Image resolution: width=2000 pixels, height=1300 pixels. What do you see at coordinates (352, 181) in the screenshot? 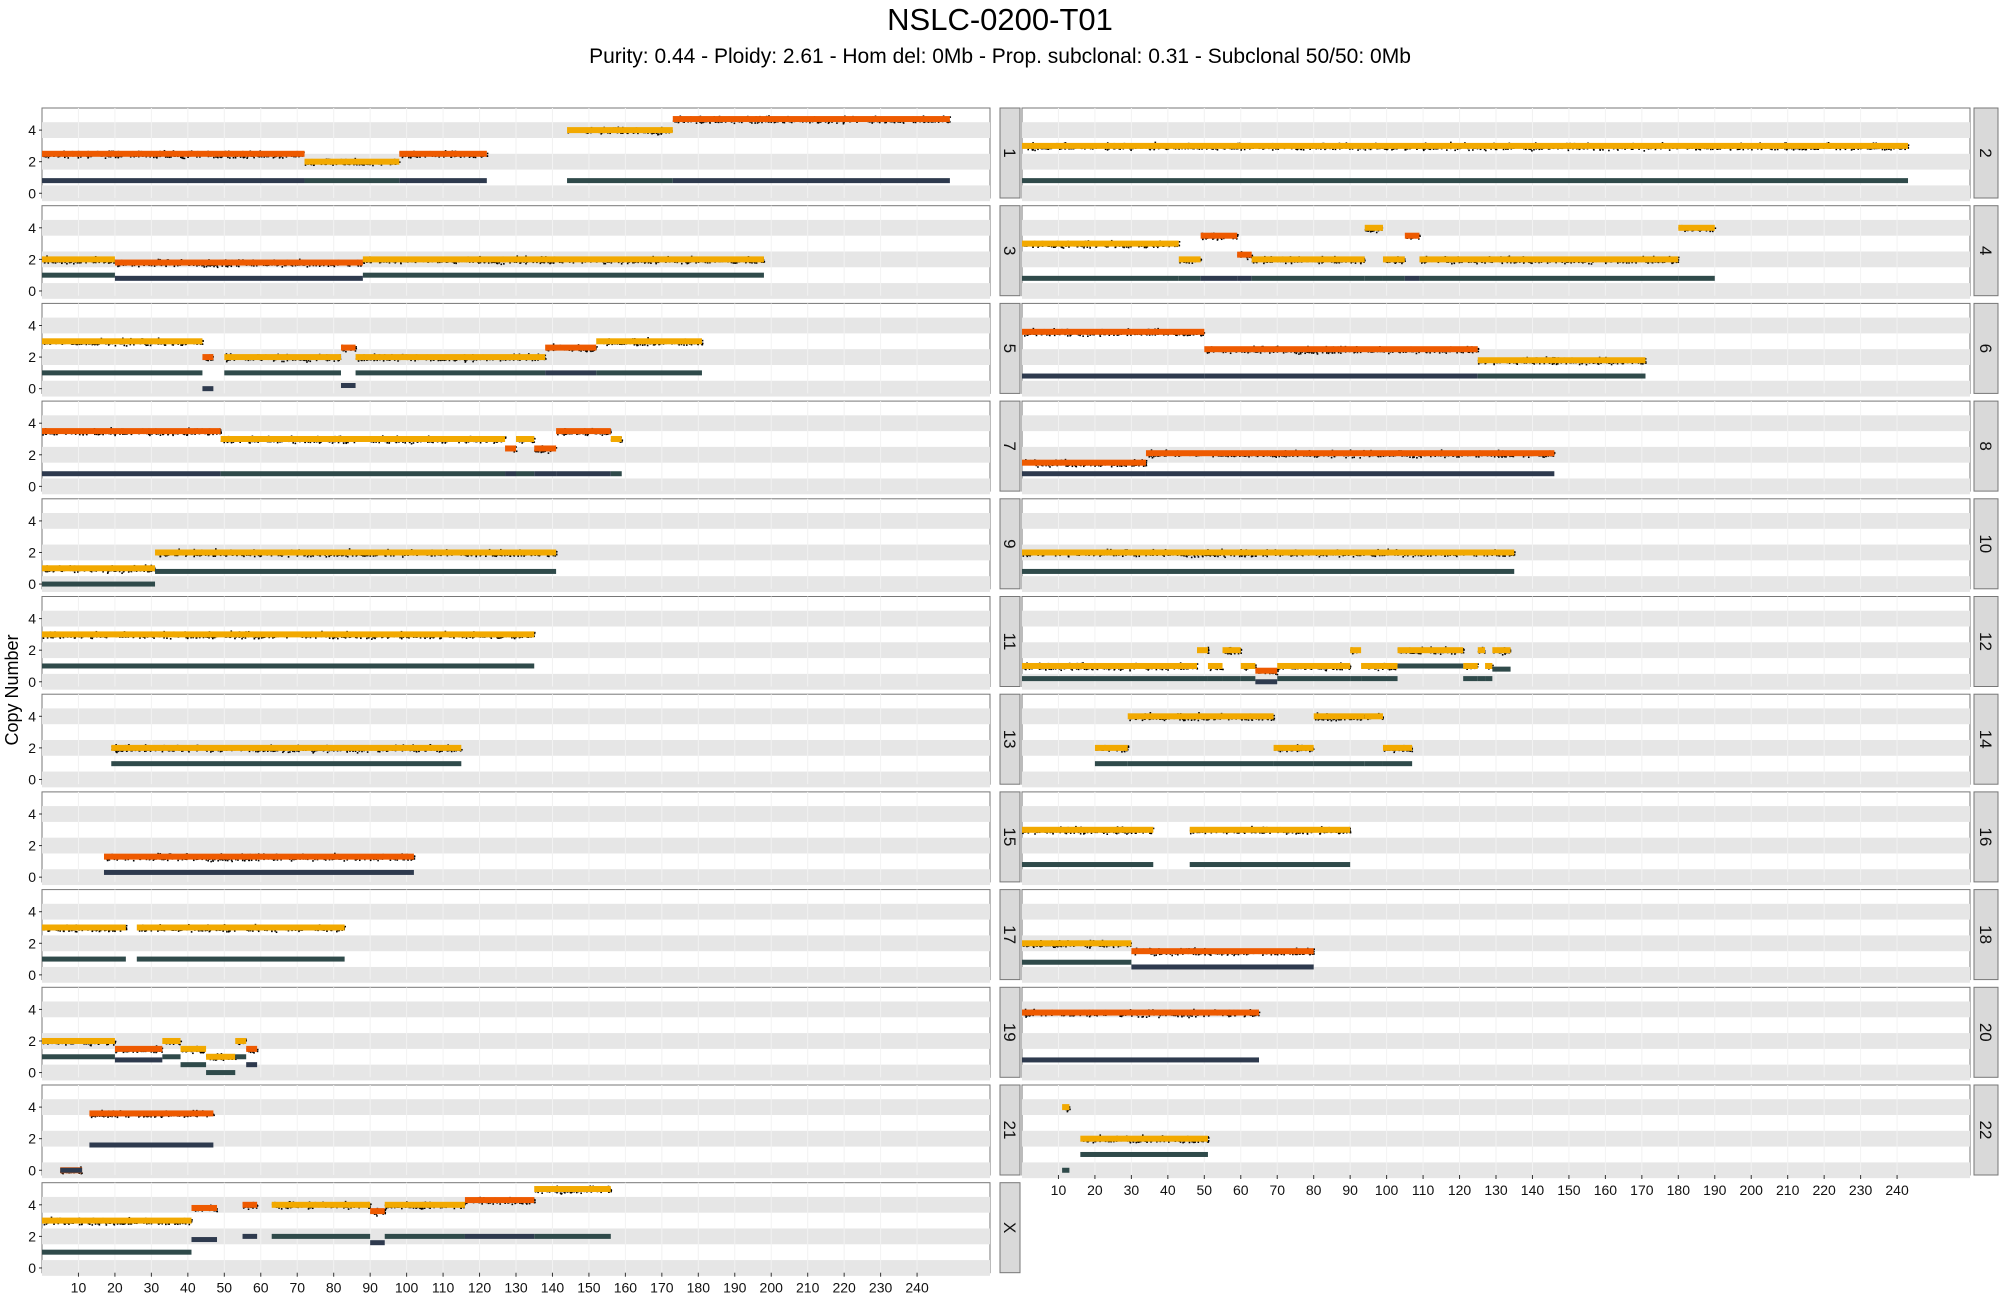
I see `minor-cn-segment` at bounding box center [352, 181].